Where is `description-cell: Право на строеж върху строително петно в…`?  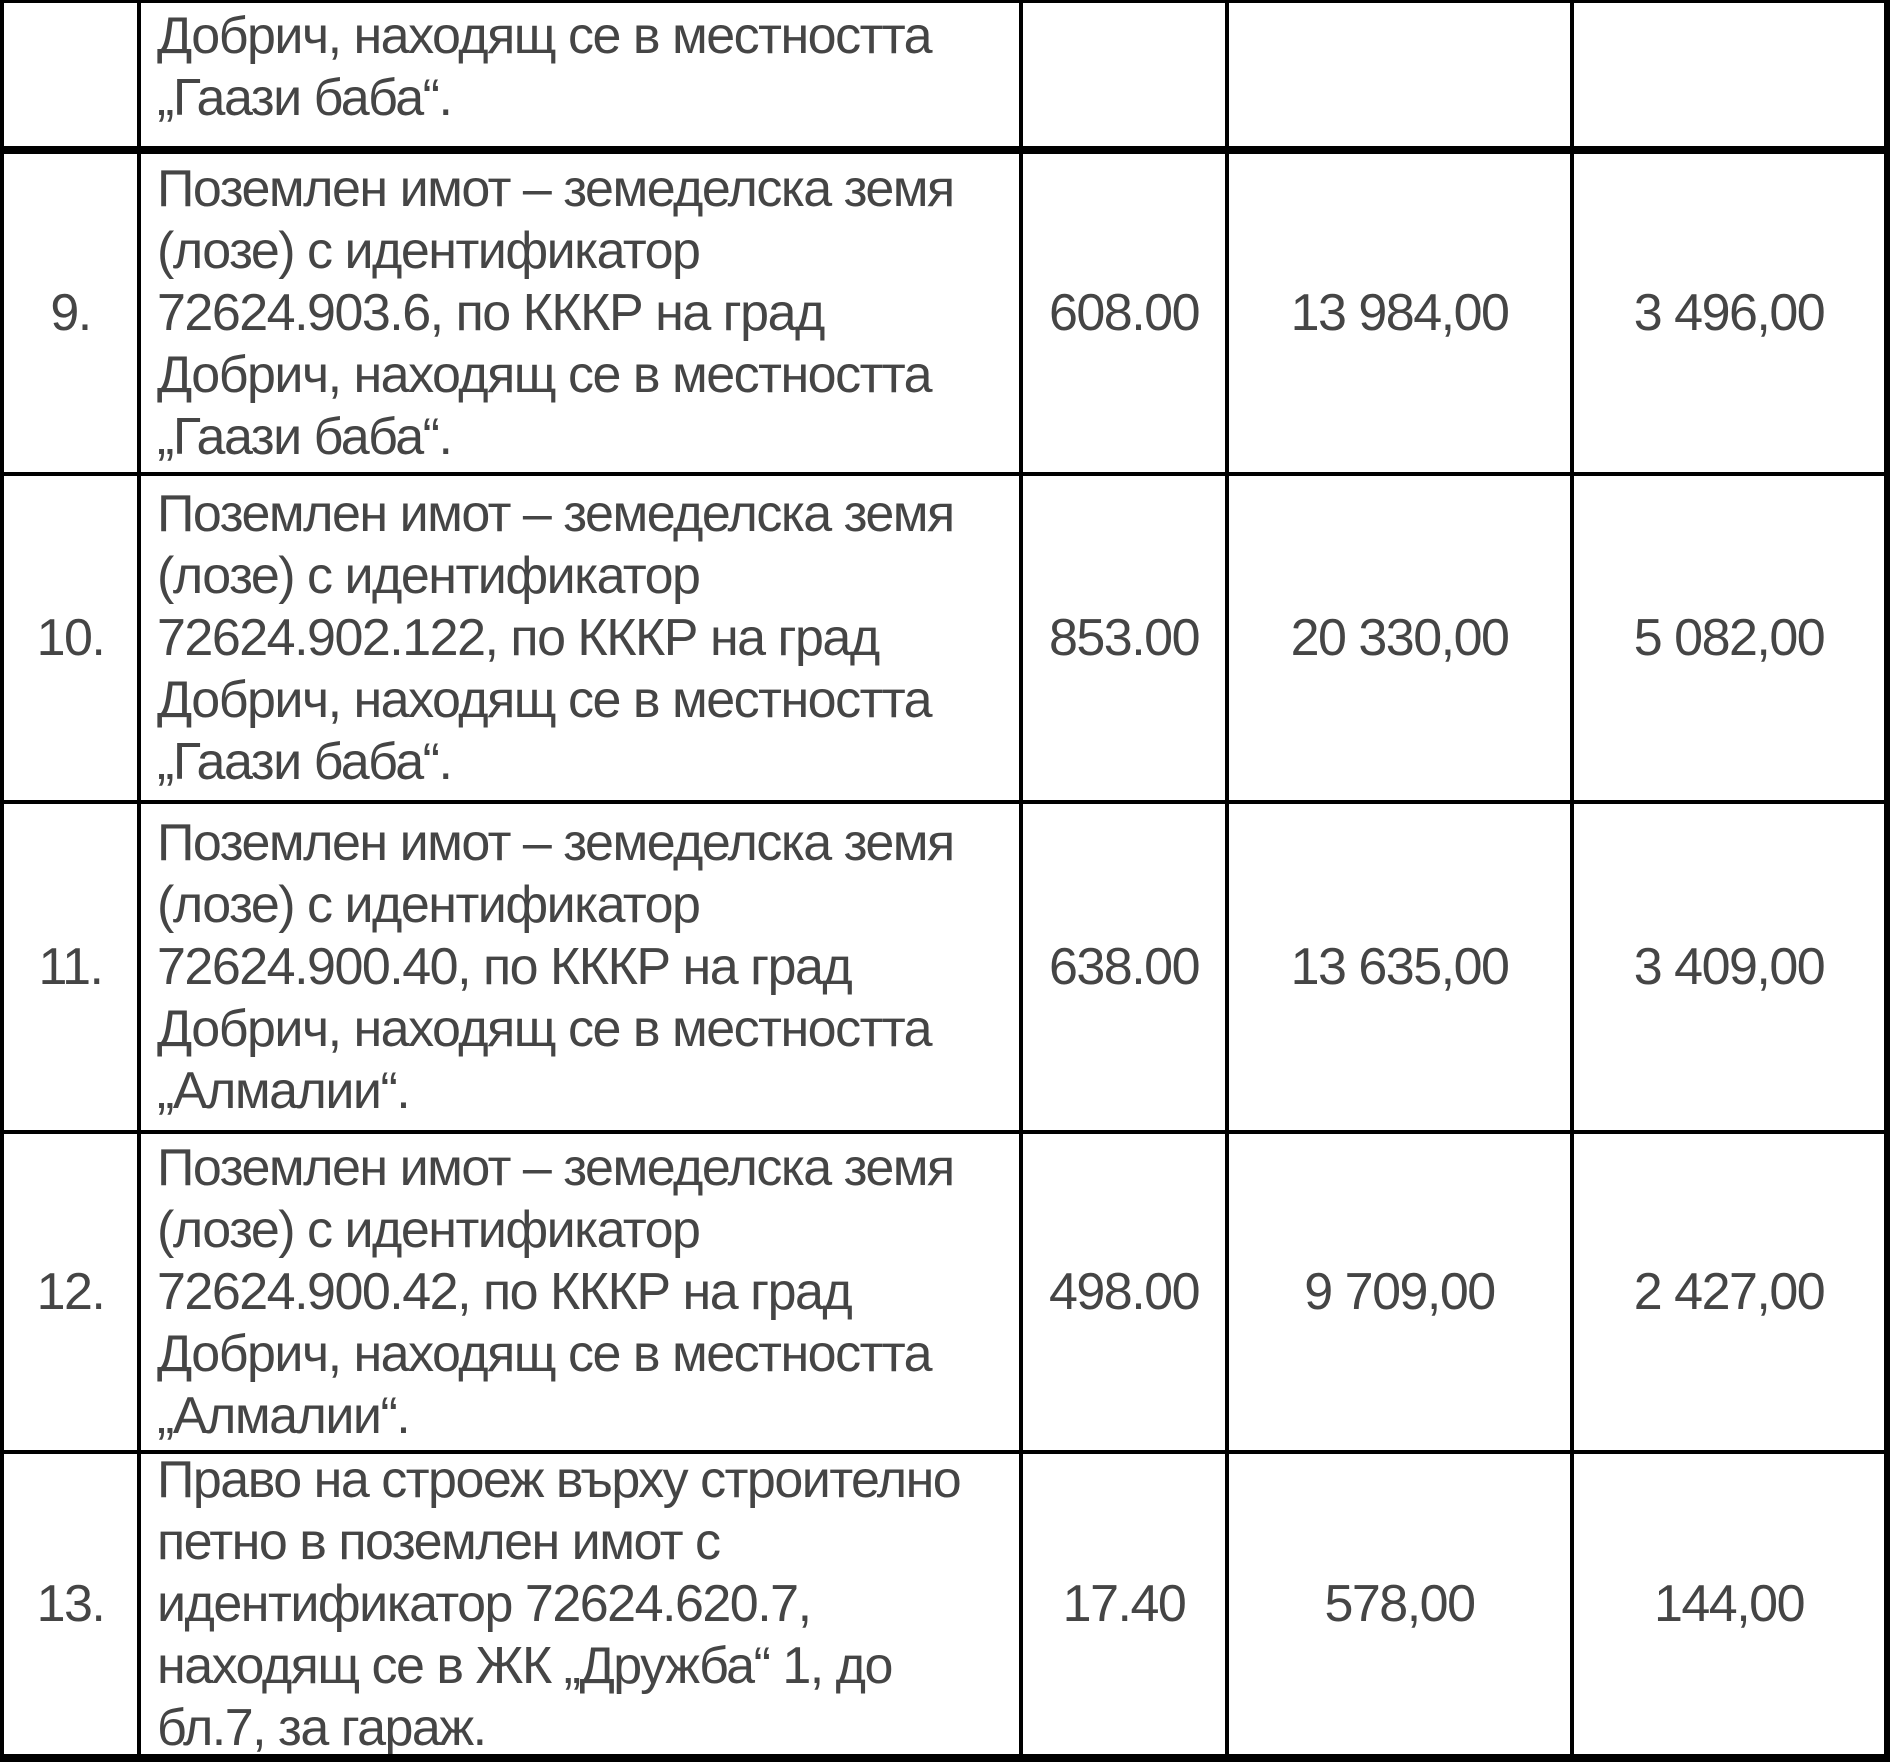
description-cell: Право на строеж върху строително петно в… is located at coordinates (582, 1604).